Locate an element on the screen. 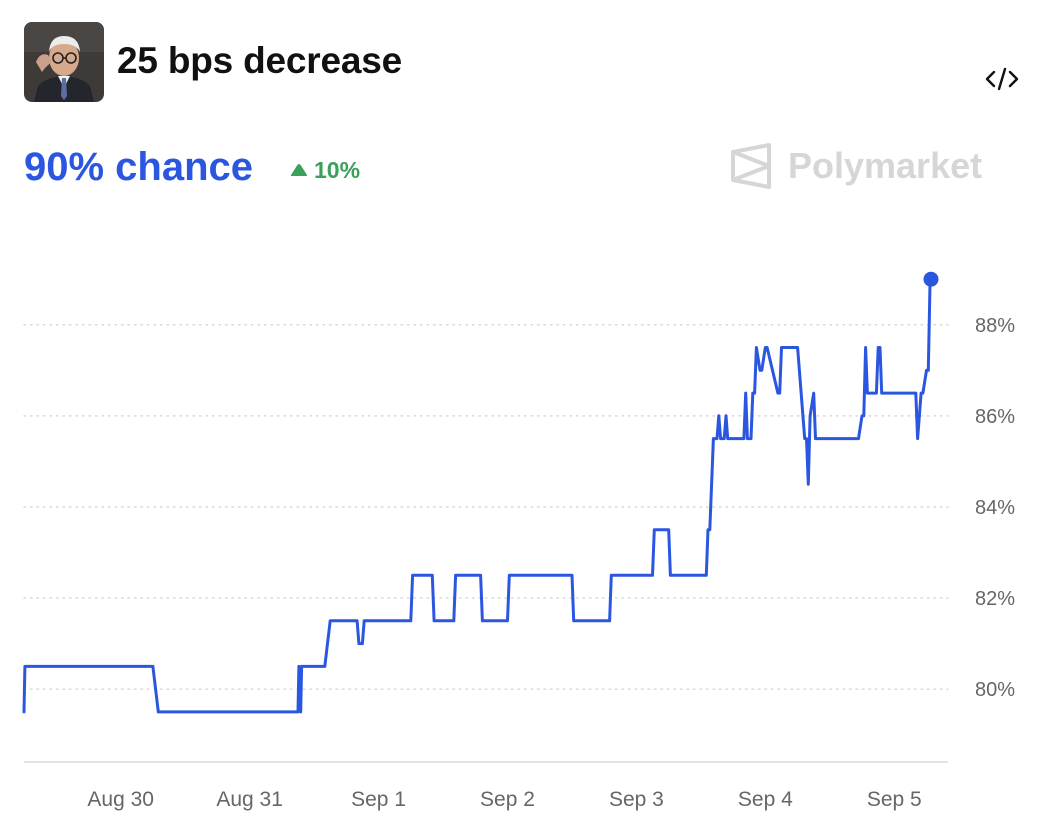 The width and height of the screenshot is (1052, 838). portrait-avatar is located at coordinates (64, 62).